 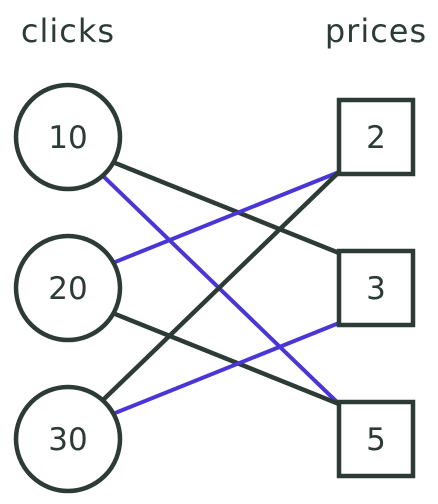 I want to click on heading-clicks: clicks, so click(x=68, y=31).